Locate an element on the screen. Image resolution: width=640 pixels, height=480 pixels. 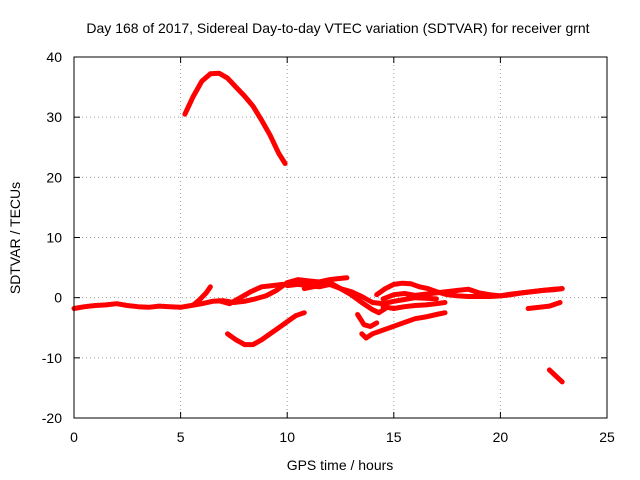
y-tick-label: 30 is located at coordinates (54, 117).